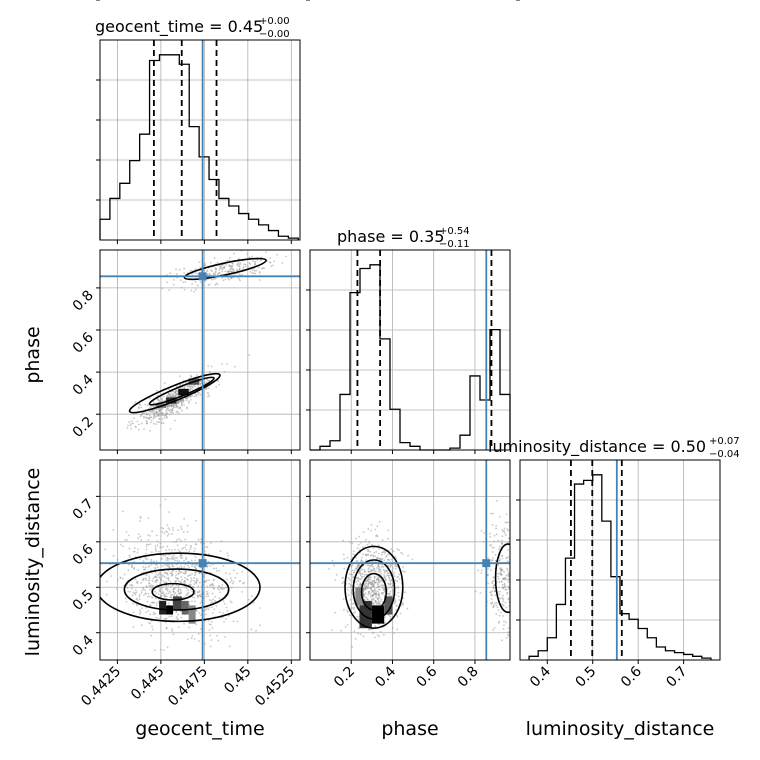 The width and height of the screenshot is (760, 760). Describe the element at coordinates (410, 350) in the screenshot. I see `axes-frame` at that location.